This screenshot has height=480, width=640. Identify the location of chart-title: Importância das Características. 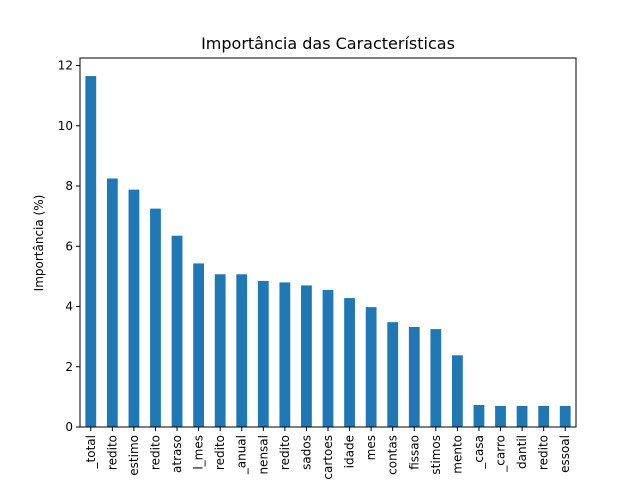
(328, 43).